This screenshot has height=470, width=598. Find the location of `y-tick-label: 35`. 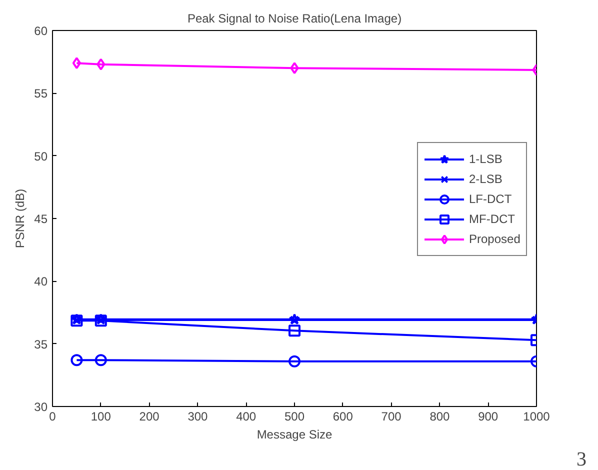

y-tick-label: 35 is located at coordinates (41, 344).